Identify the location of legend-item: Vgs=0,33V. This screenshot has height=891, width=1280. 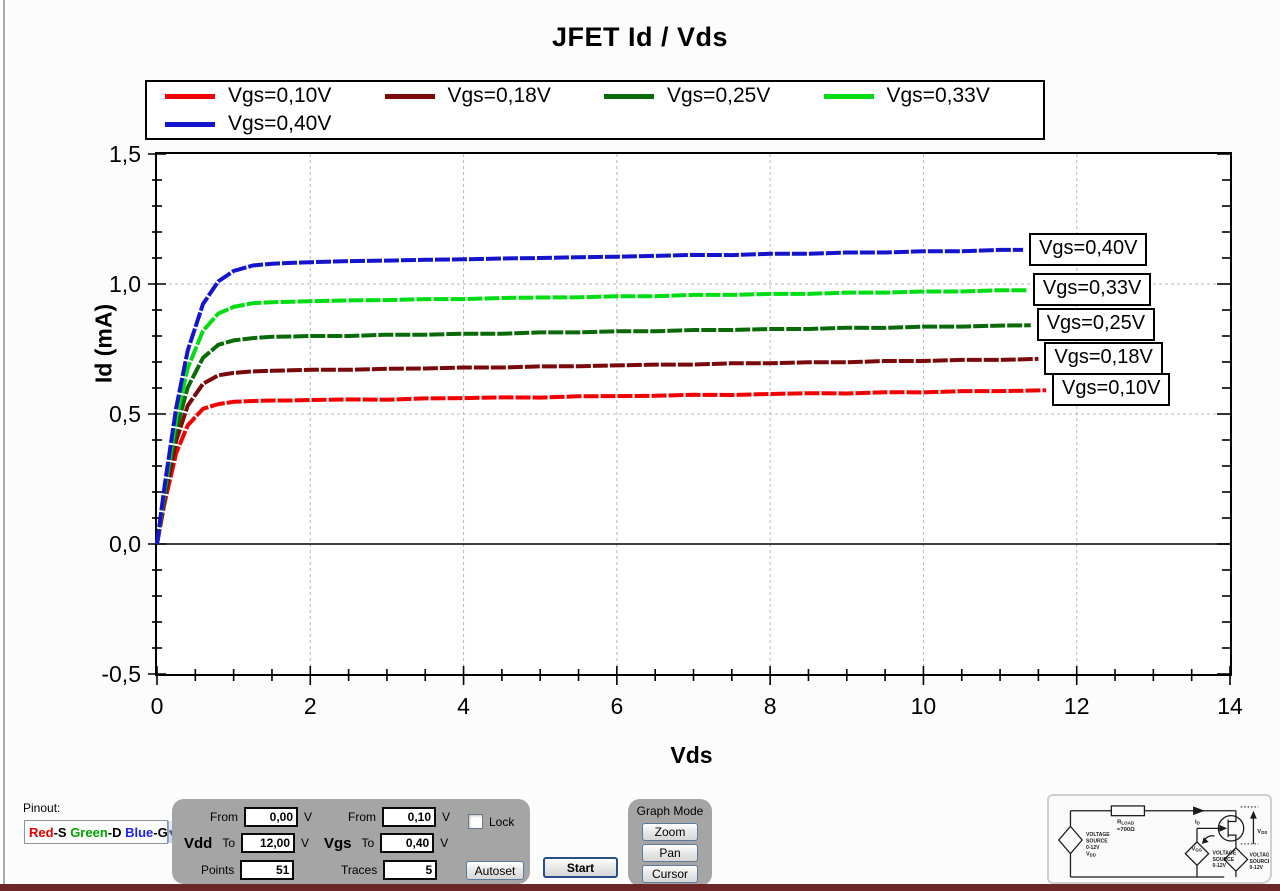
(933, 96).